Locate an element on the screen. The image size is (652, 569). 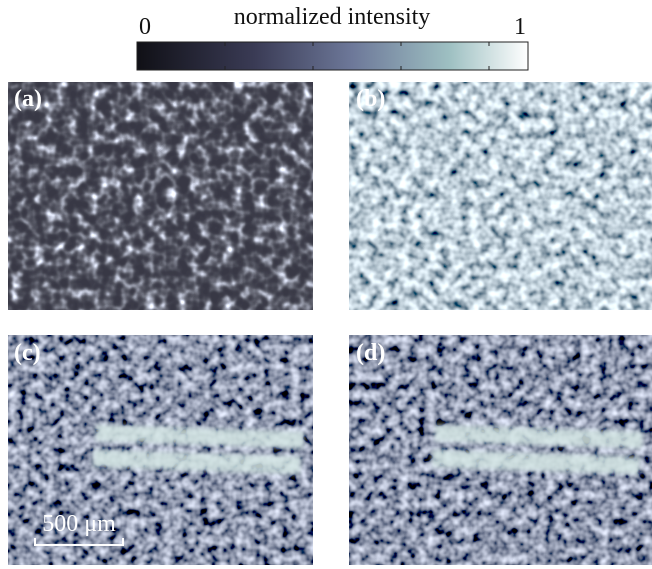
panel-label: (c) is located at coordinates (27, 353).